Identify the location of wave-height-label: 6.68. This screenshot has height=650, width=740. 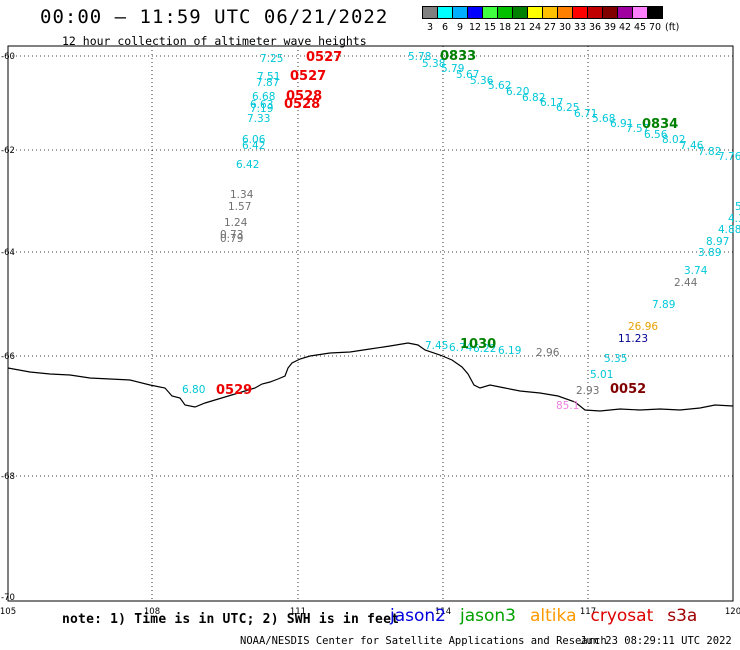
(263, 97).